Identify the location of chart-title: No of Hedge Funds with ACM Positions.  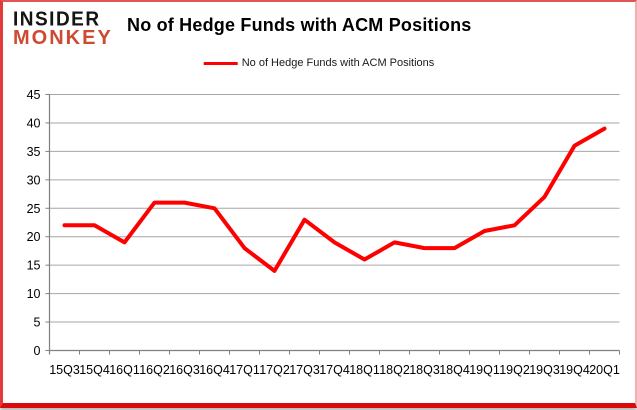
(299, 25).